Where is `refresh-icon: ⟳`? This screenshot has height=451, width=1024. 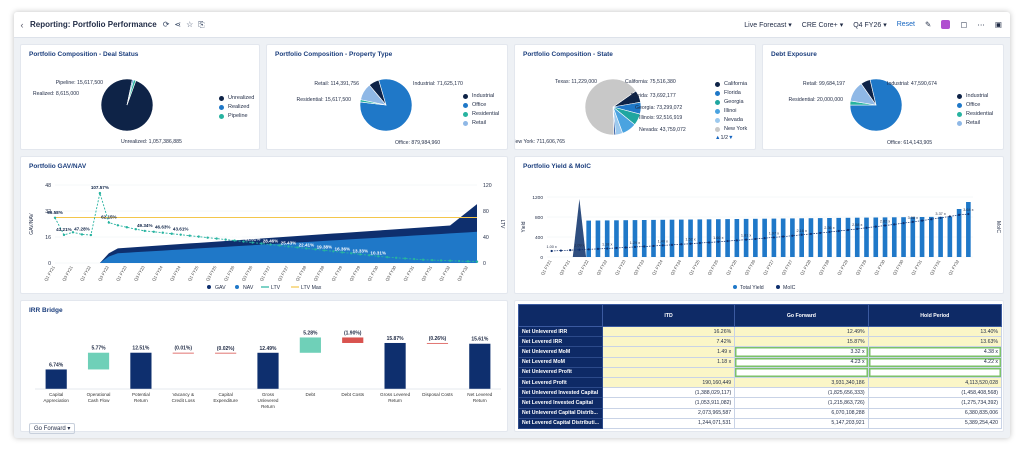 refresh-icon: ⟳ is located at coordinates (166, 24).